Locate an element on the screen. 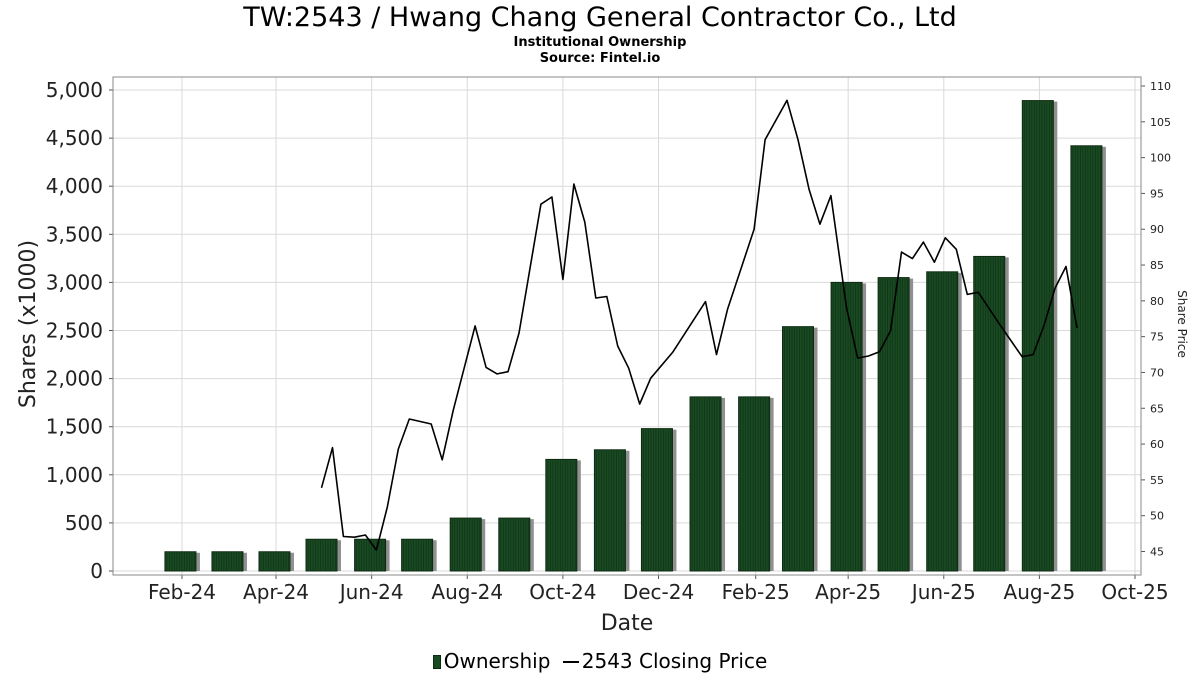 This screenshot has height=675, width=1200. y2-tick-label: 90 is located at coordinates (1157, 229).